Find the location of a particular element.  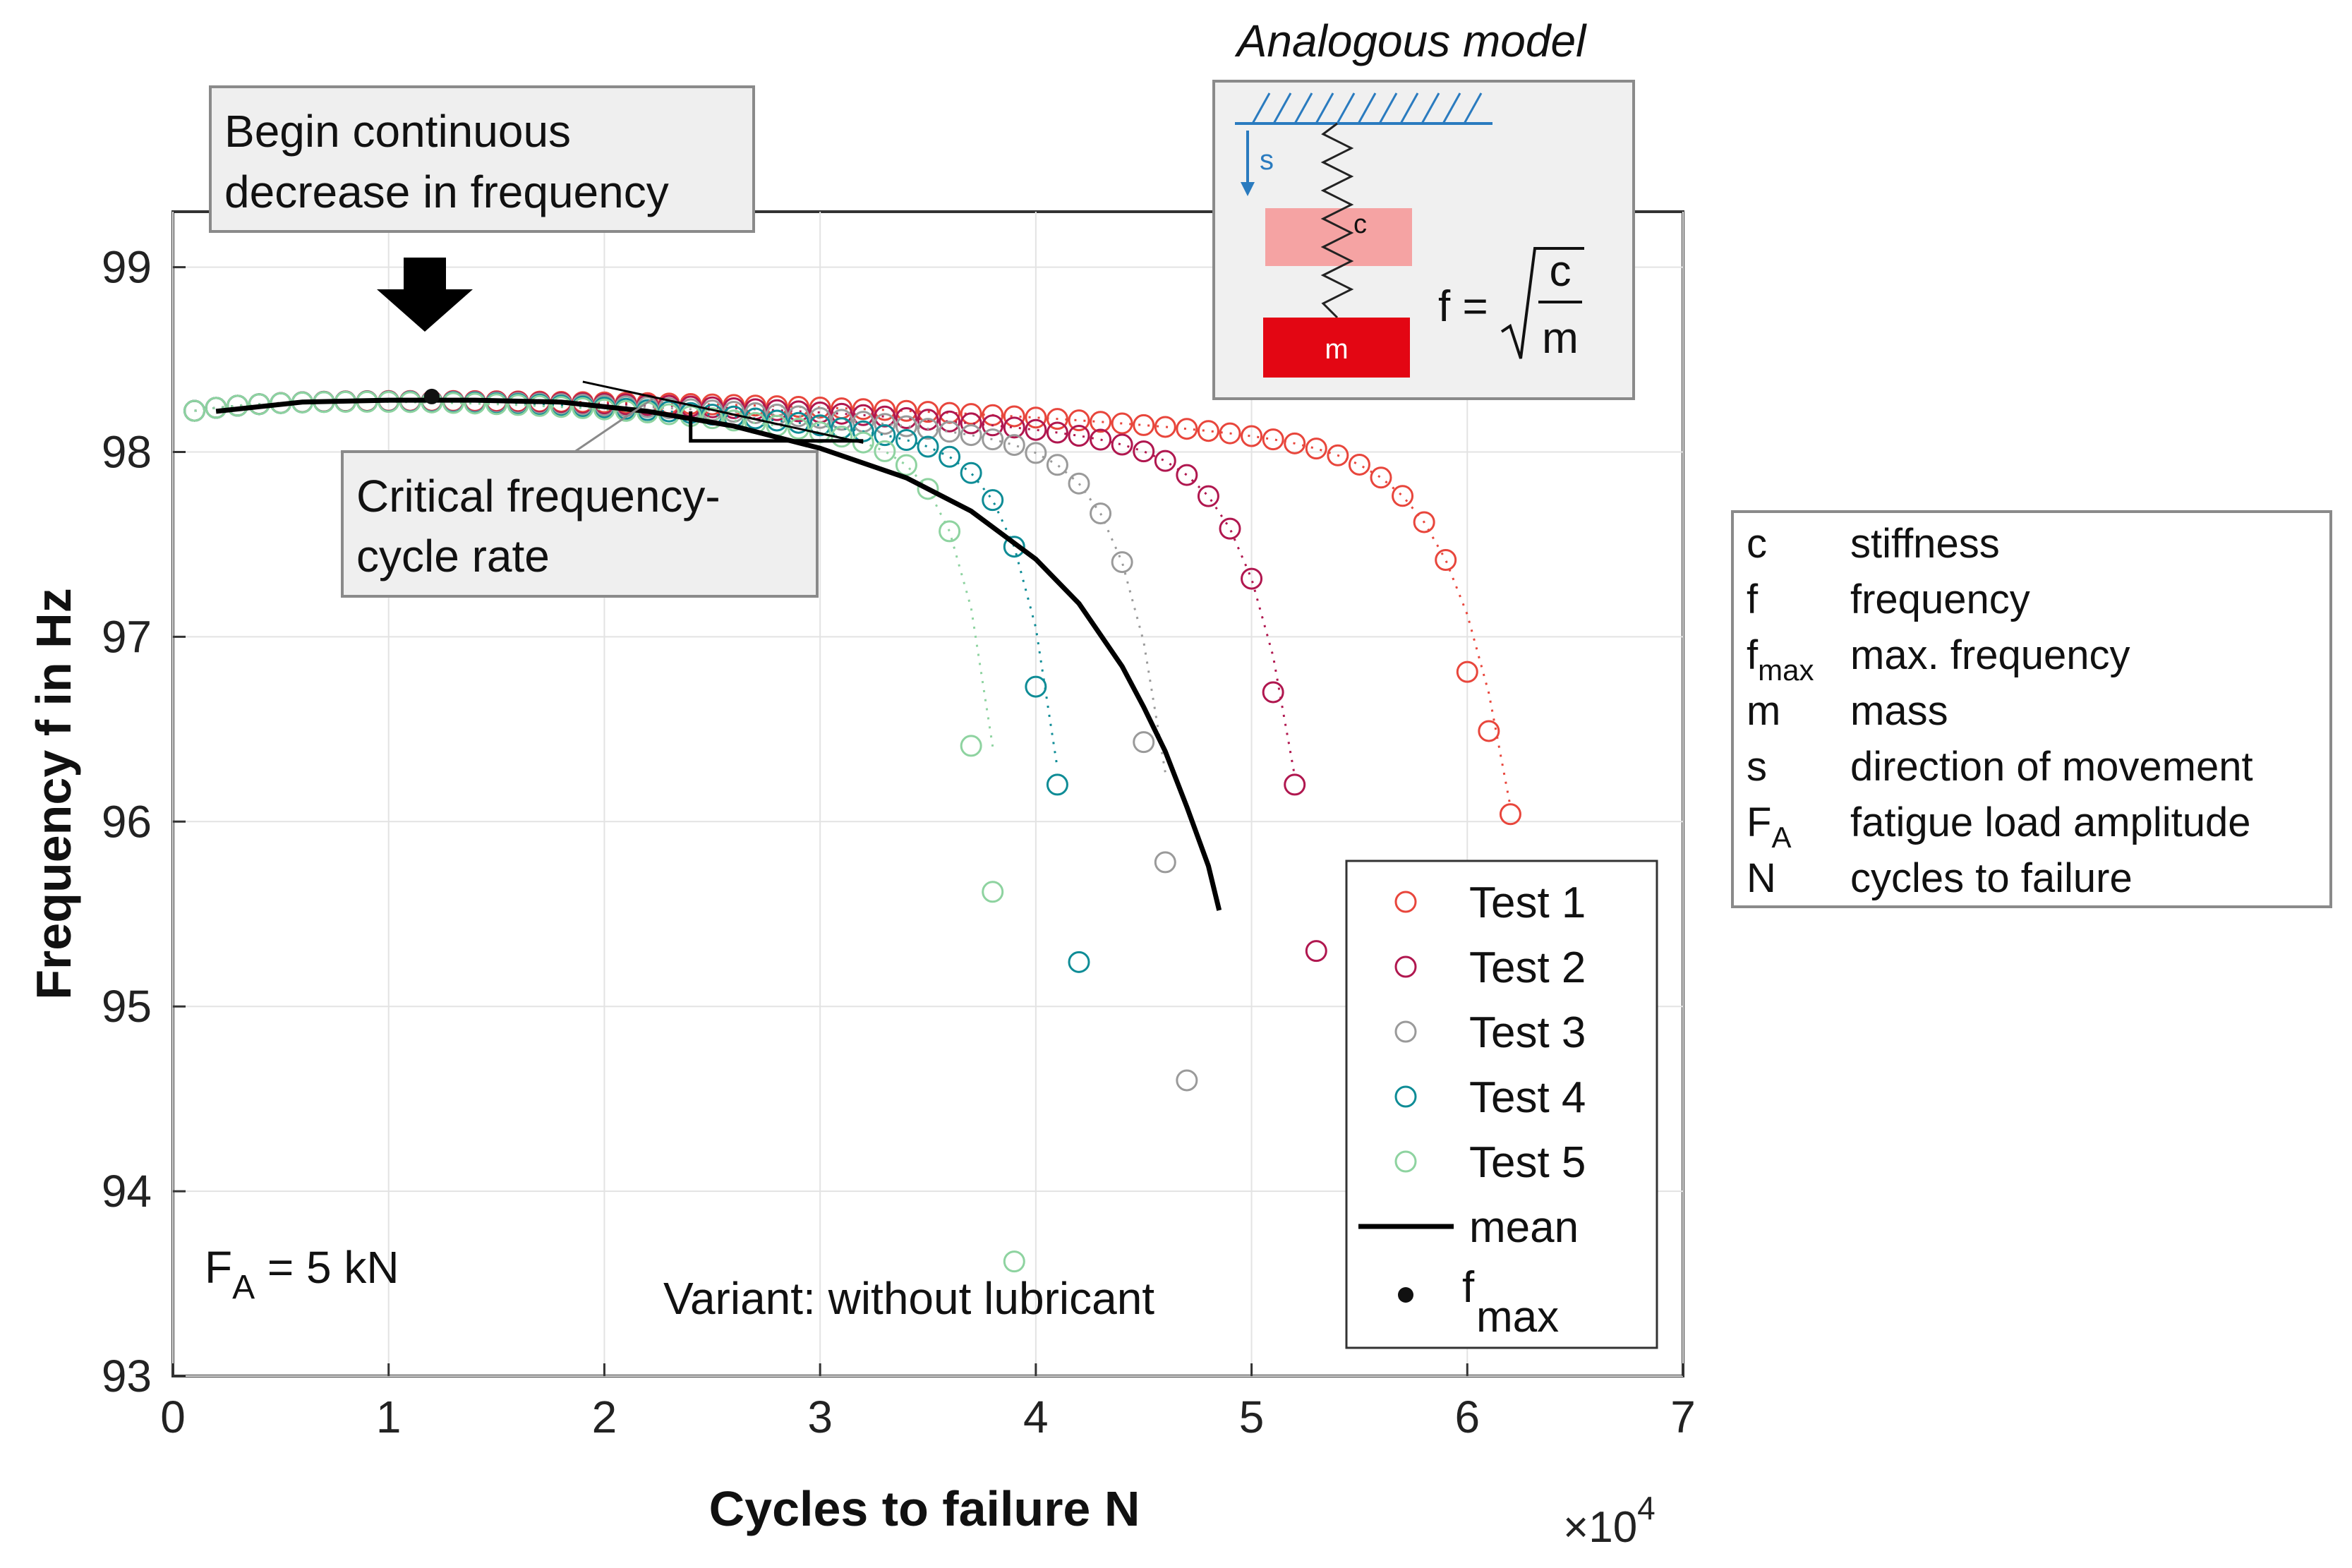

x-tick-label: 2 is located at coordinates (604, 1417).